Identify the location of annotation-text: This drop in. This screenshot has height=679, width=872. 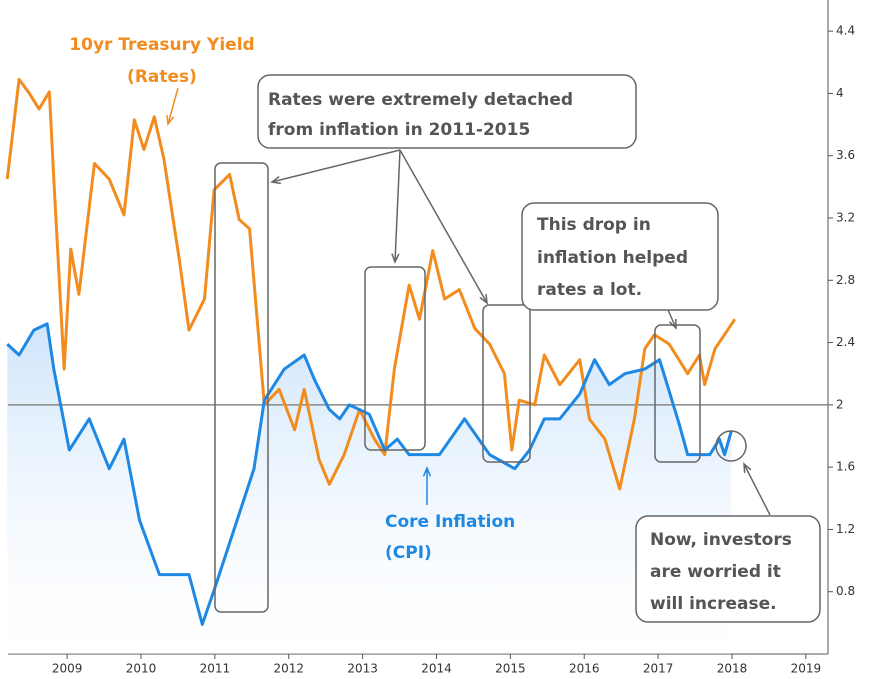
(594, 225).